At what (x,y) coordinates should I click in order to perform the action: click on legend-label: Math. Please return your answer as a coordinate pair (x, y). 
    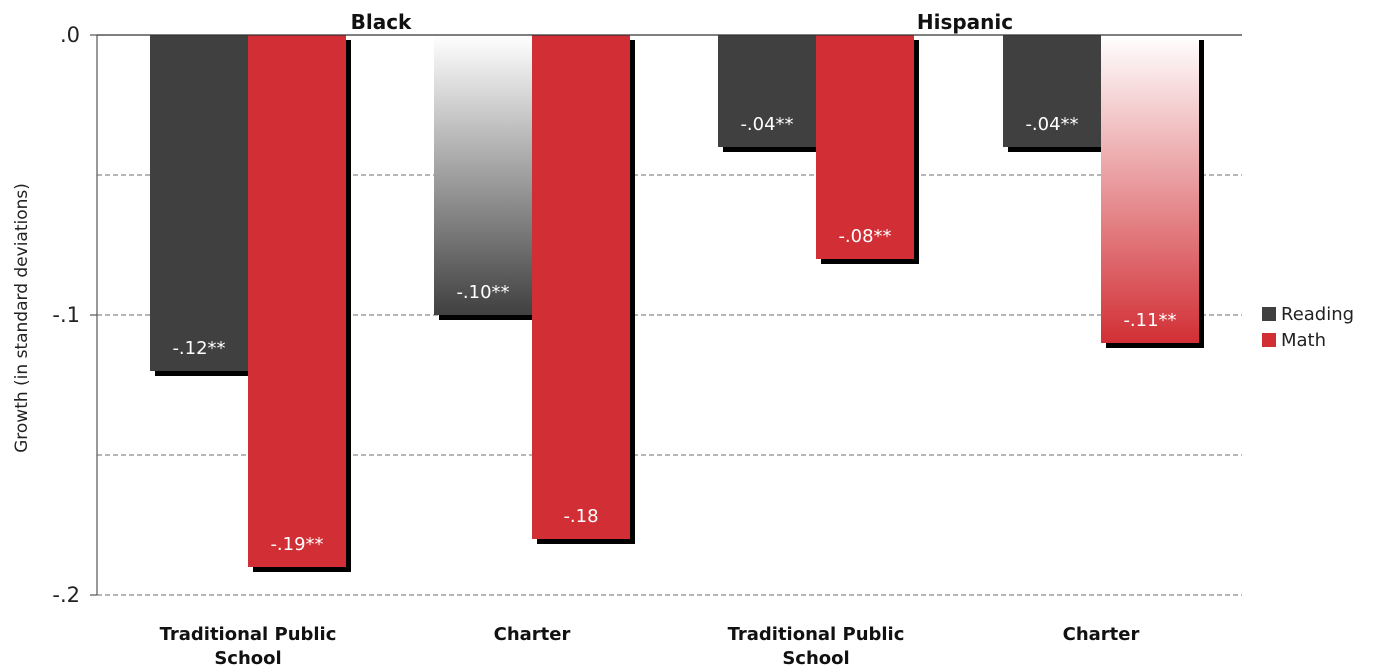
    Looking at the image, I should click on (1303, 340).